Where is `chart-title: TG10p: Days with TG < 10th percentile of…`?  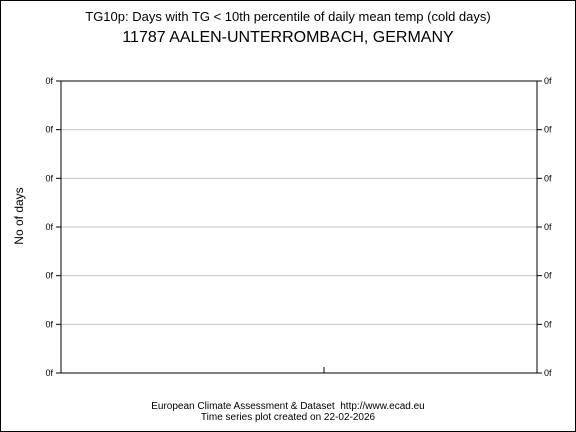
chart-title: TG10p: Days with TG < 10th percentile of… is located at coordinates (288, 16).